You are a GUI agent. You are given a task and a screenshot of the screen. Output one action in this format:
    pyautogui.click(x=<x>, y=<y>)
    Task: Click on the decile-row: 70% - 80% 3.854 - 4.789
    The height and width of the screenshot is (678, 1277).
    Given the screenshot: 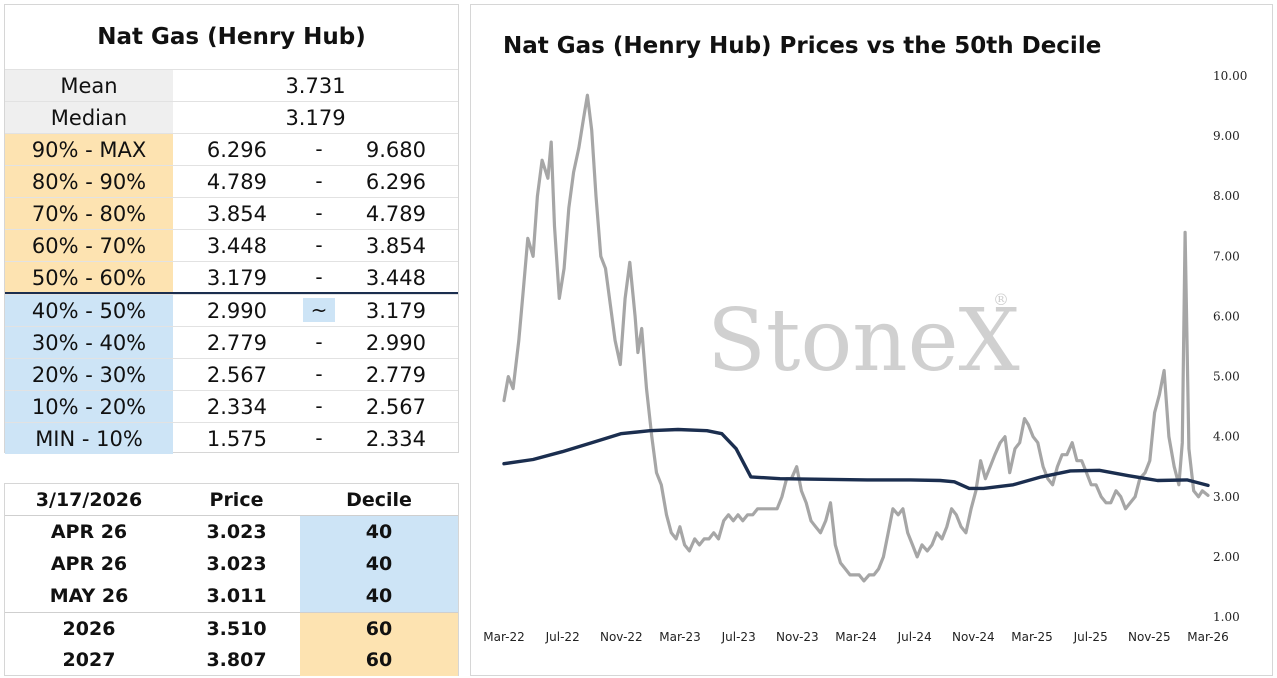 What is the action you would take?
    pyautogui.click(x=231, y=213)
    